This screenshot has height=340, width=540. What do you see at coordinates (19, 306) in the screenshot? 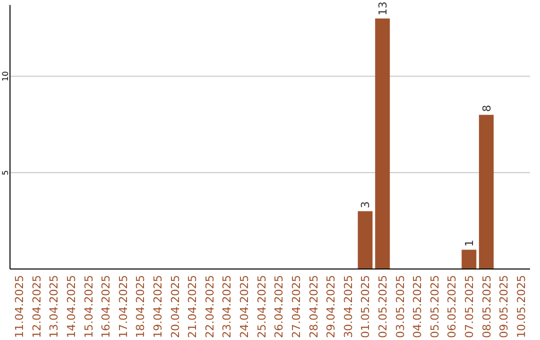
I see `x-tick-label: 11.04.2025` at bounding box center [19, 306].